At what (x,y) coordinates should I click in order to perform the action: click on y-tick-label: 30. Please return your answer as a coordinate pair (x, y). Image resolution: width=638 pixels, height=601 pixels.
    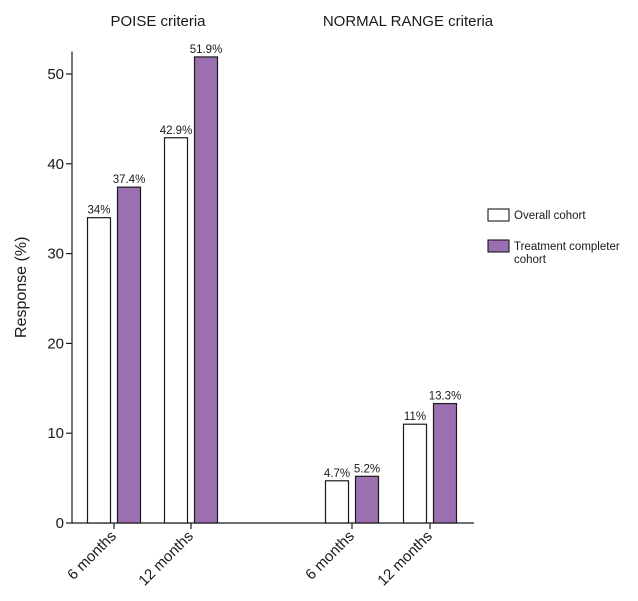
    Looking at the image, I should click on (55, 254).